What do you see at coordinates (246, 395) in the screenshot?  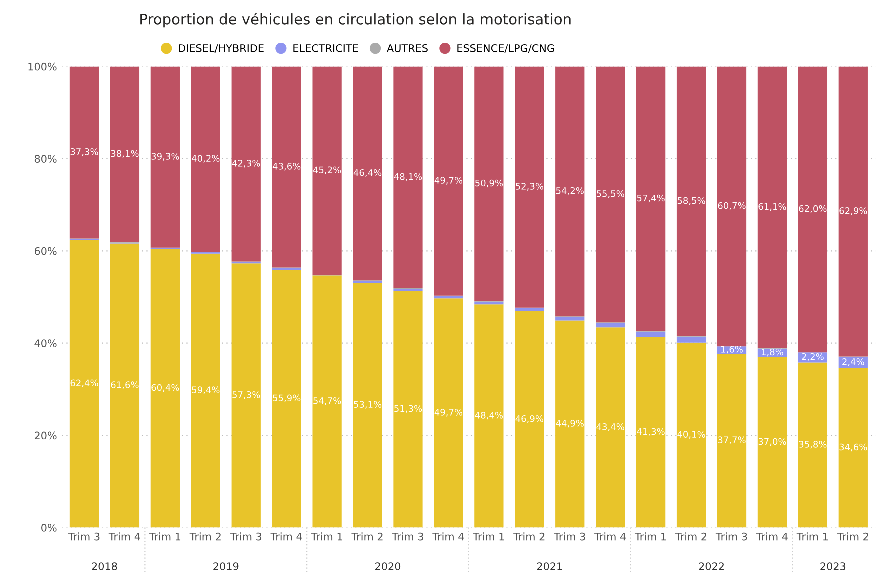 I see `data-label: 57,3%` at bounding box center [246, 395].